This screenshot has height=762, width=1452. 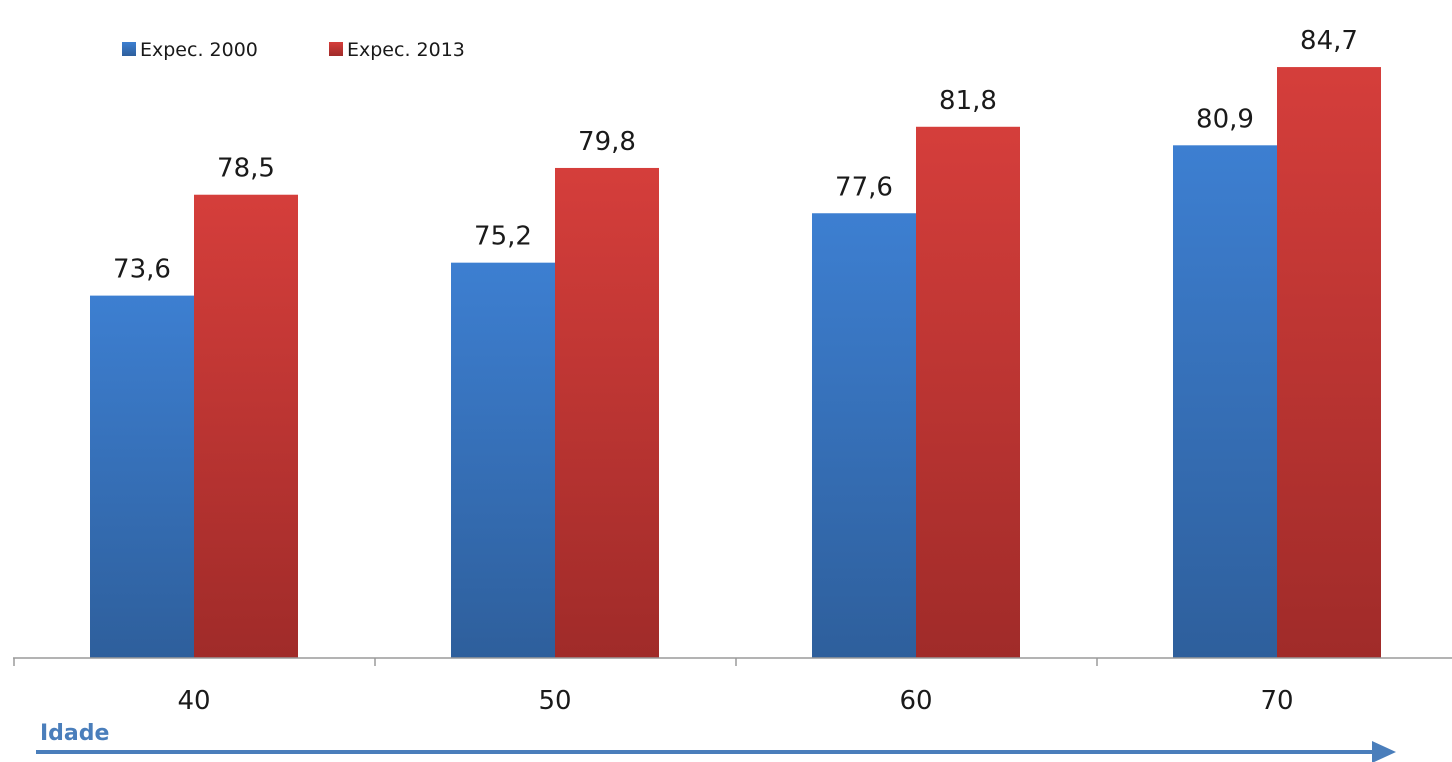 I want to click on x-tick-label-70: 70, so click(x=1276, y=701).